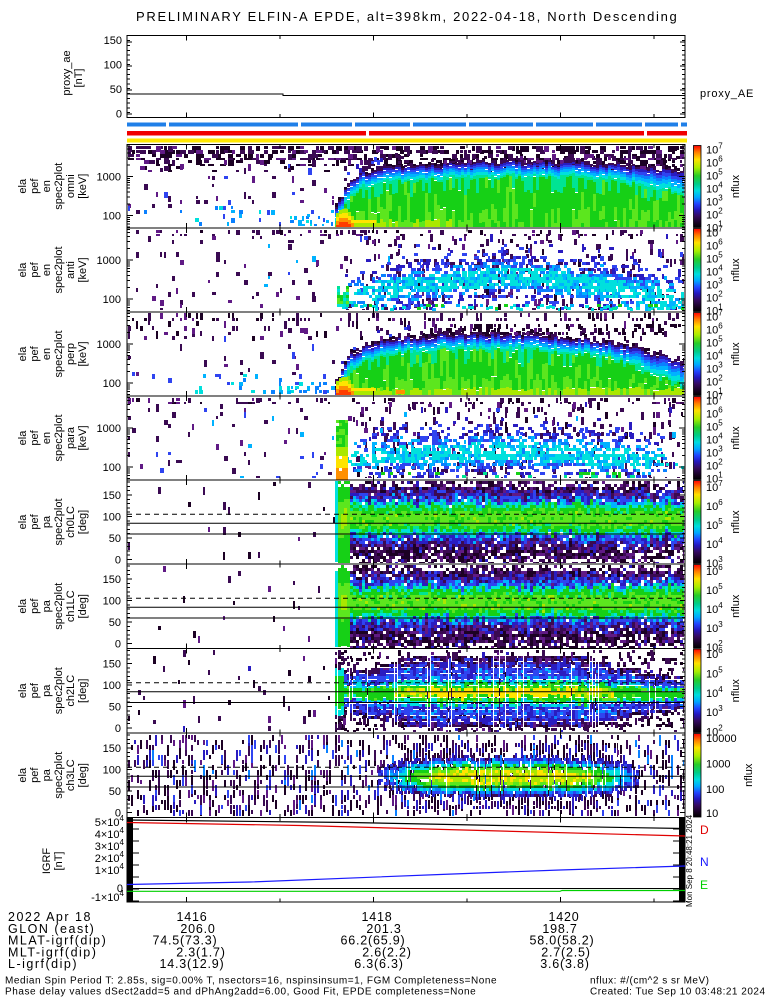 The image size is (775, 1005). What do you see at coordinates (110, 869) in the screenshot?
I see `svg-text: 1×10⁴` at bounding box center [110, 869].